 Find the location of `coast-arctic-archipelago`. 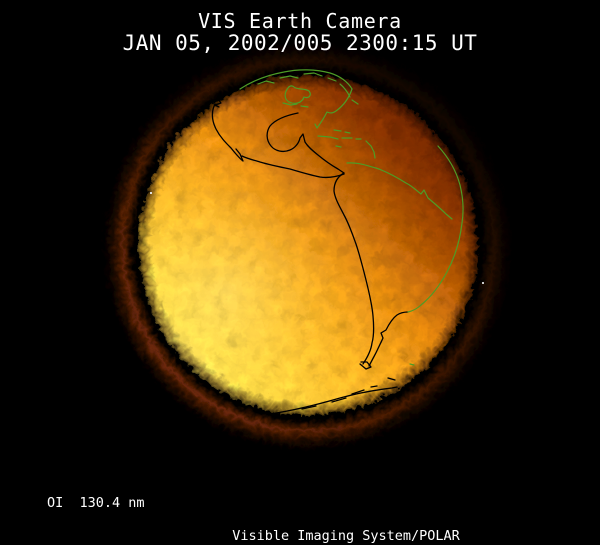

coast-arctic-archipelago is located at coordinates (297, 78).